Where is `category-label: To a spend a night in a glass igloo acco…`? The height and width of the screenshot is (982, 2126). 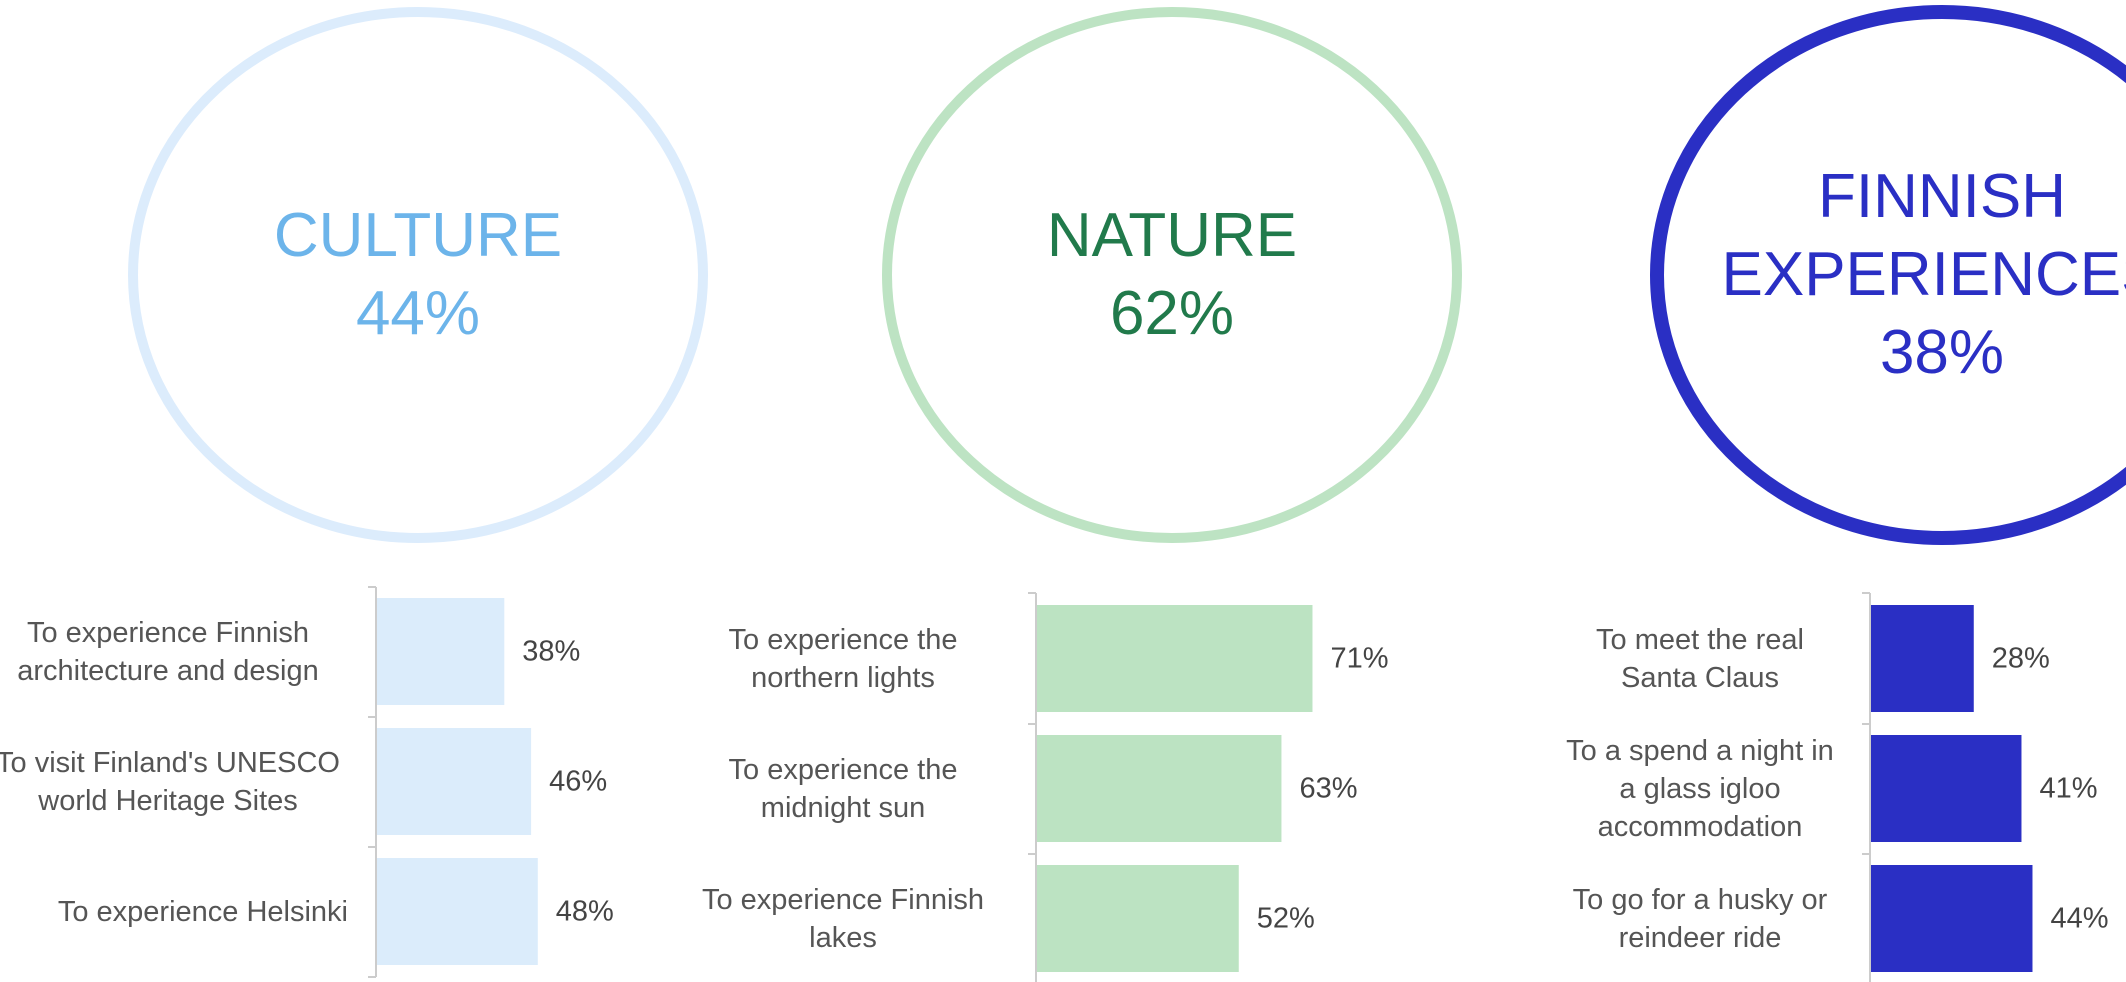
category-label: To a spend a night in a glass igloo acco… is located at coordinates (1700, 788).